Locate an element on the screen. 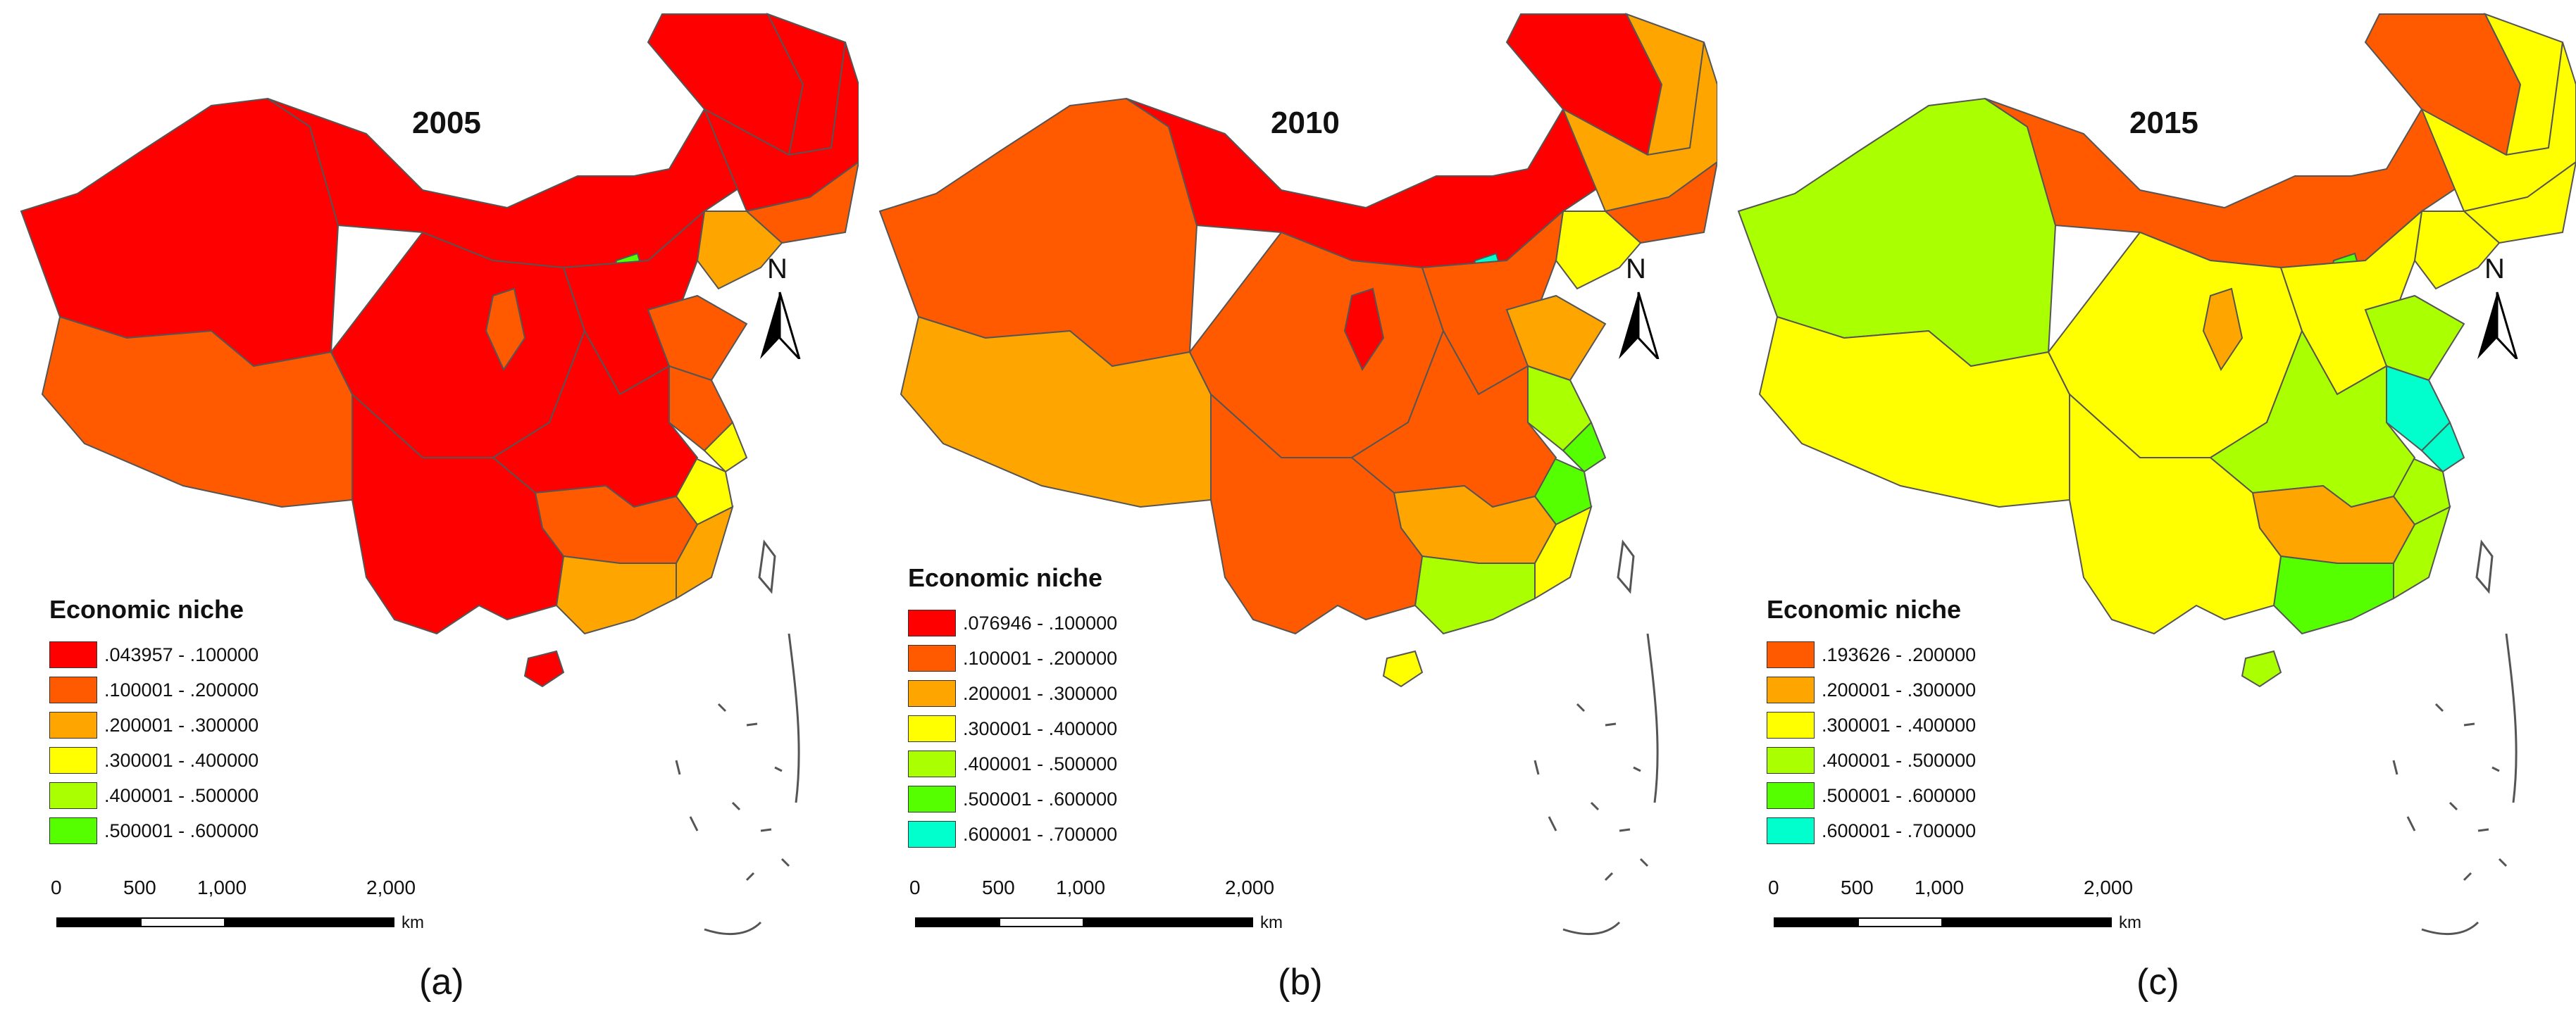 The width and height of the screenshot is (2576, 1023). legend-label: .043957 - .100000 is located at coordinates (181, 654).